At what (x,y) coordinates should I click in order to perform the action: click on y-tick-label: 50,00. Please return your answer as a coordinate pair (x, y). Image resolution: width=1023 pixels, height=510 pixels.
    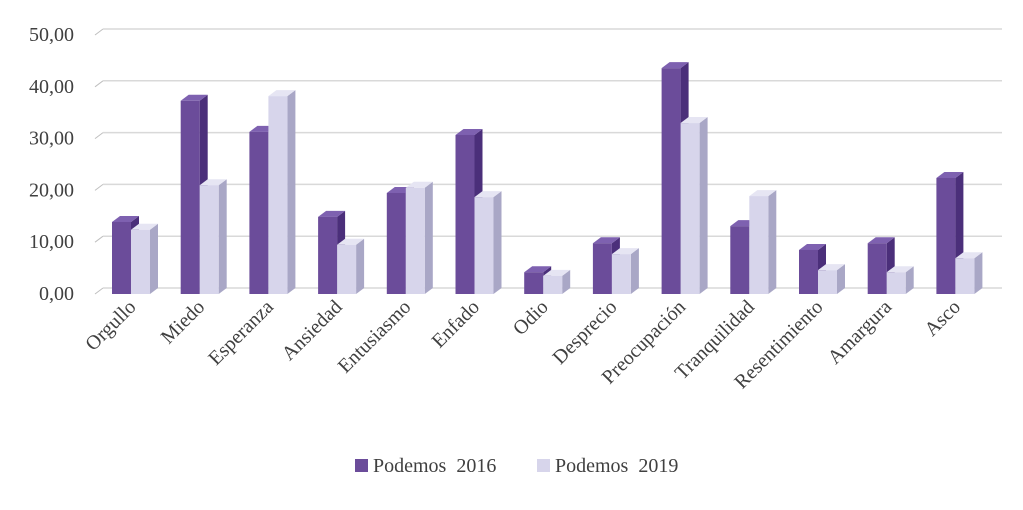
    Looking at the image, I should click on (51, 35).